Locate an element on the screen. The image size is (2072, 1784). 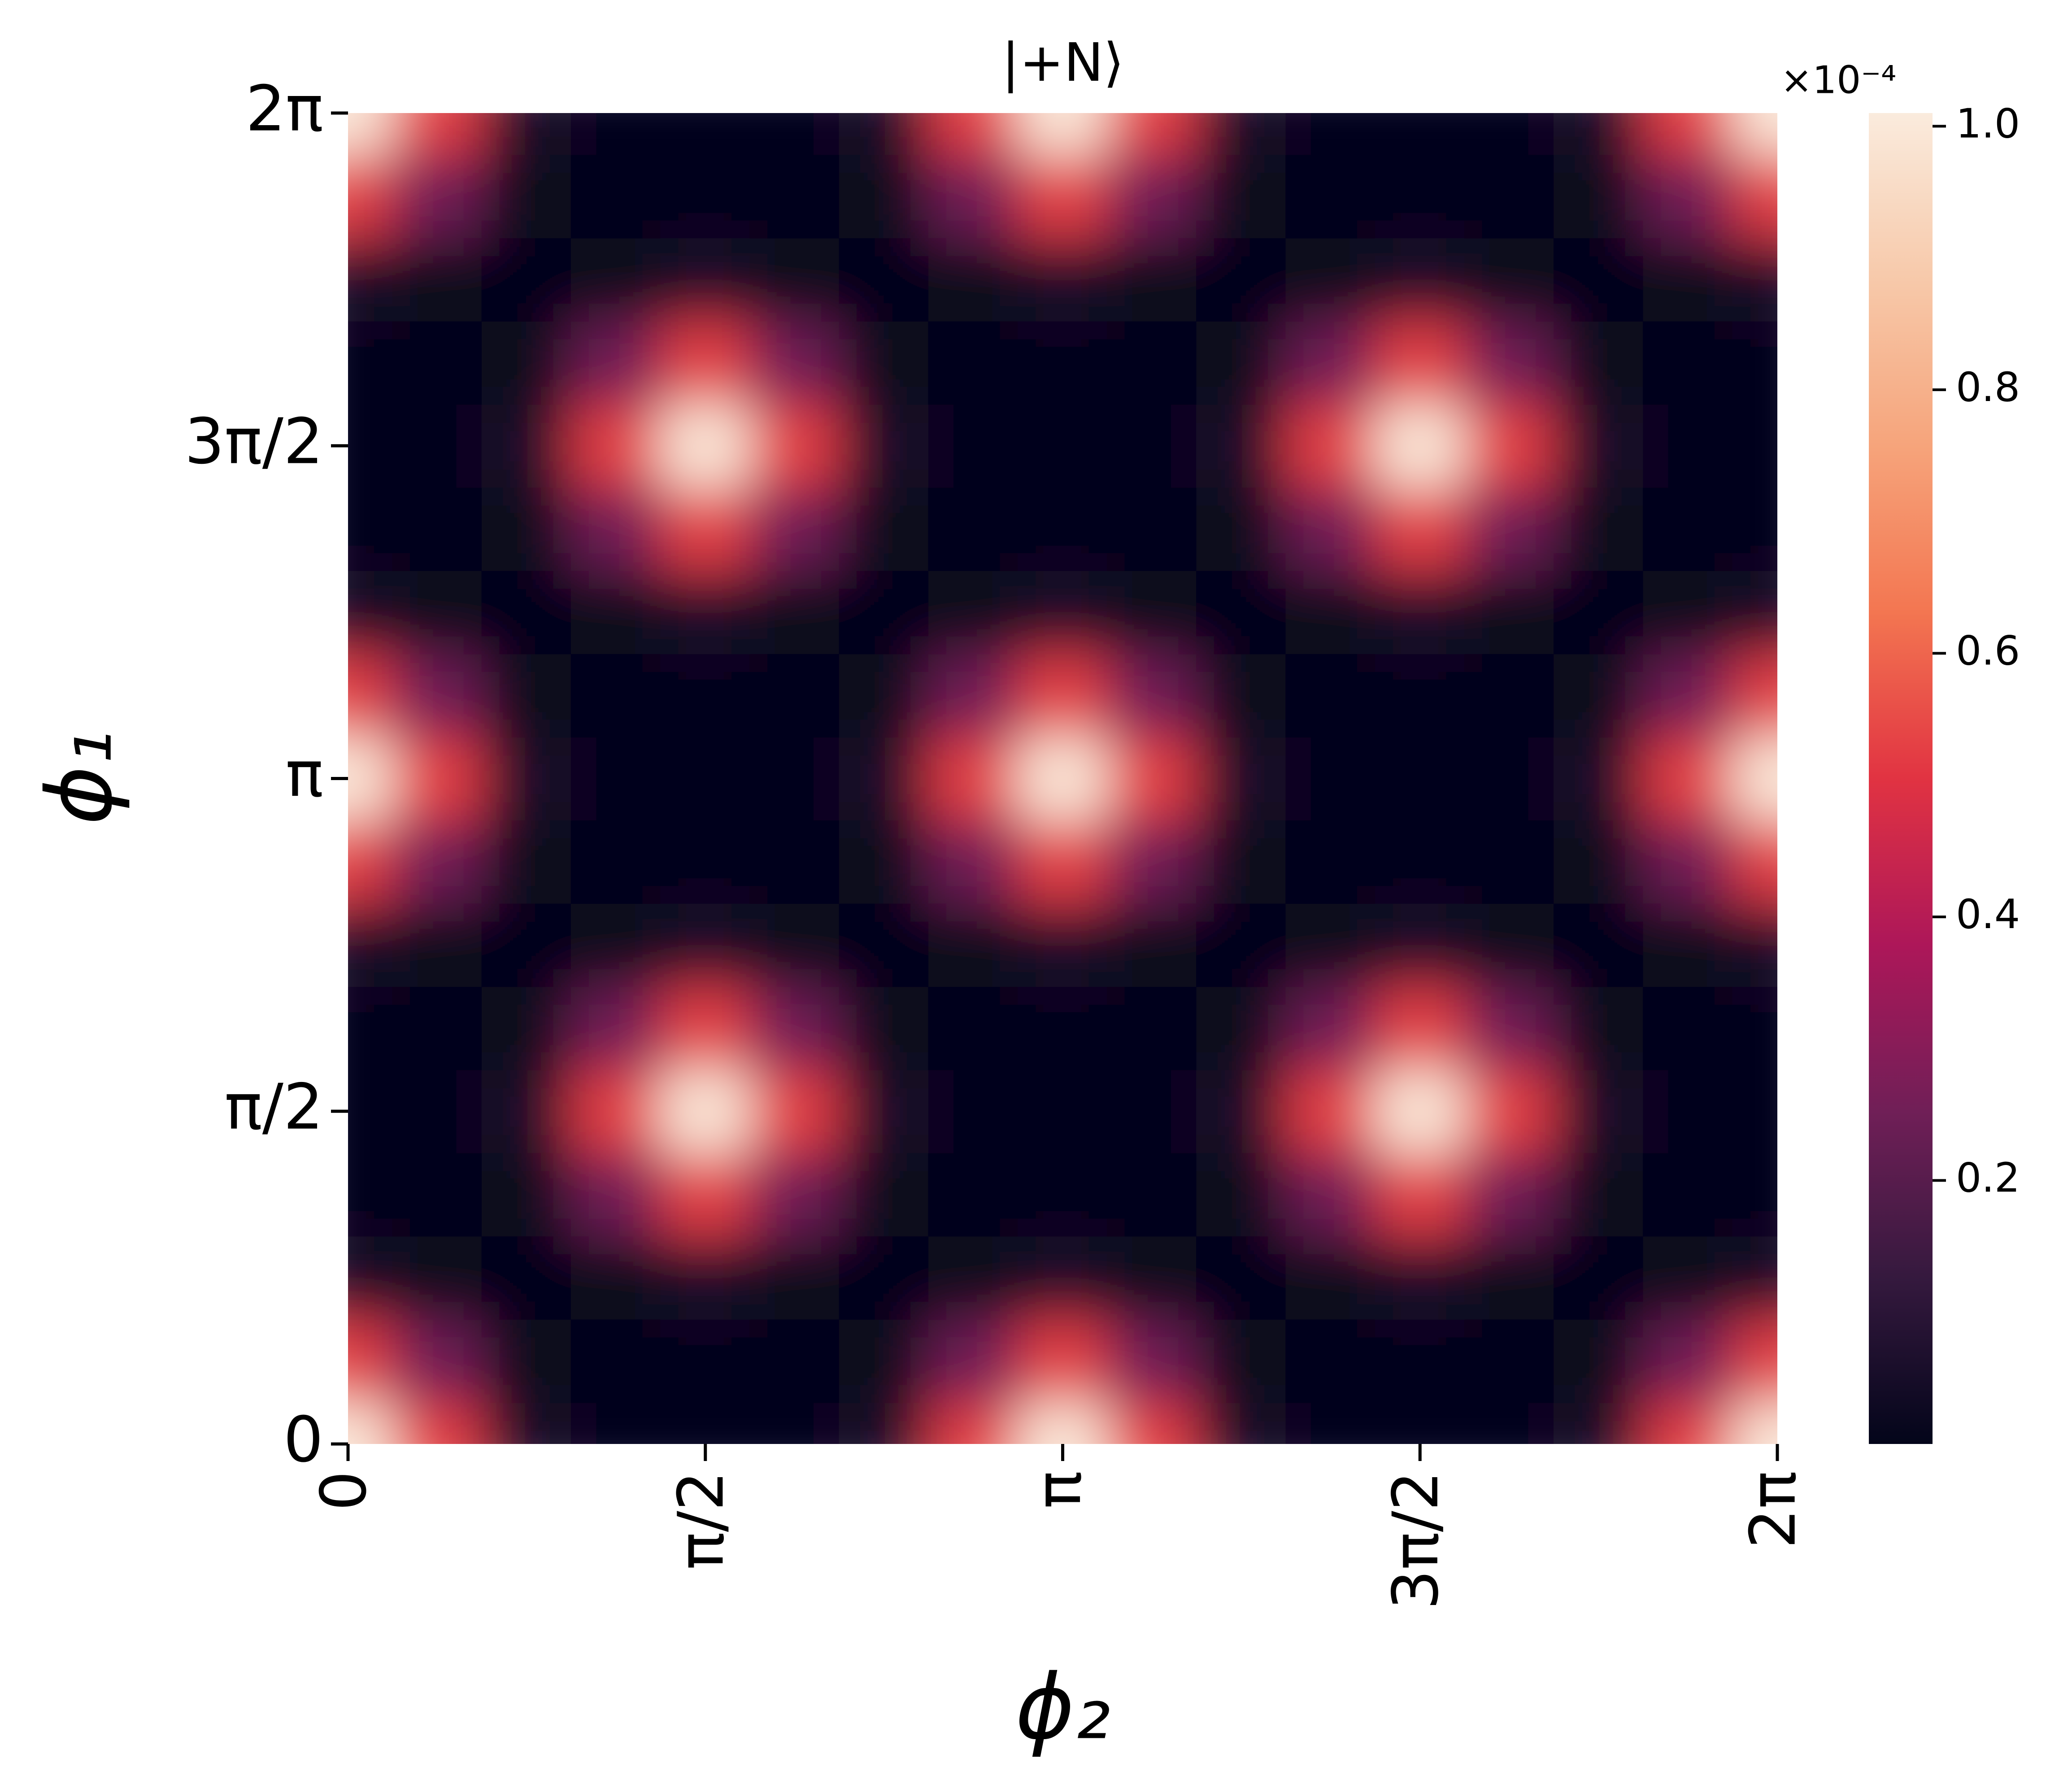
colorbar is located at coordinates (1901, 778).